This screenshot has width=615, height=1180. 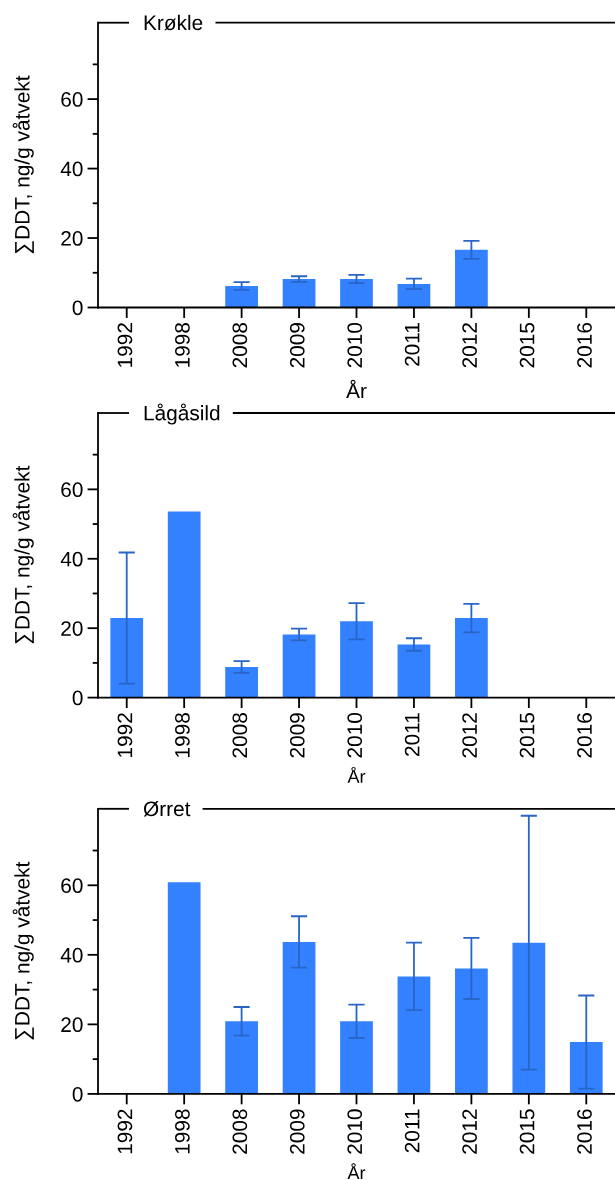 I want to click on chart-title: Ørret, so click(x=167, y=809).